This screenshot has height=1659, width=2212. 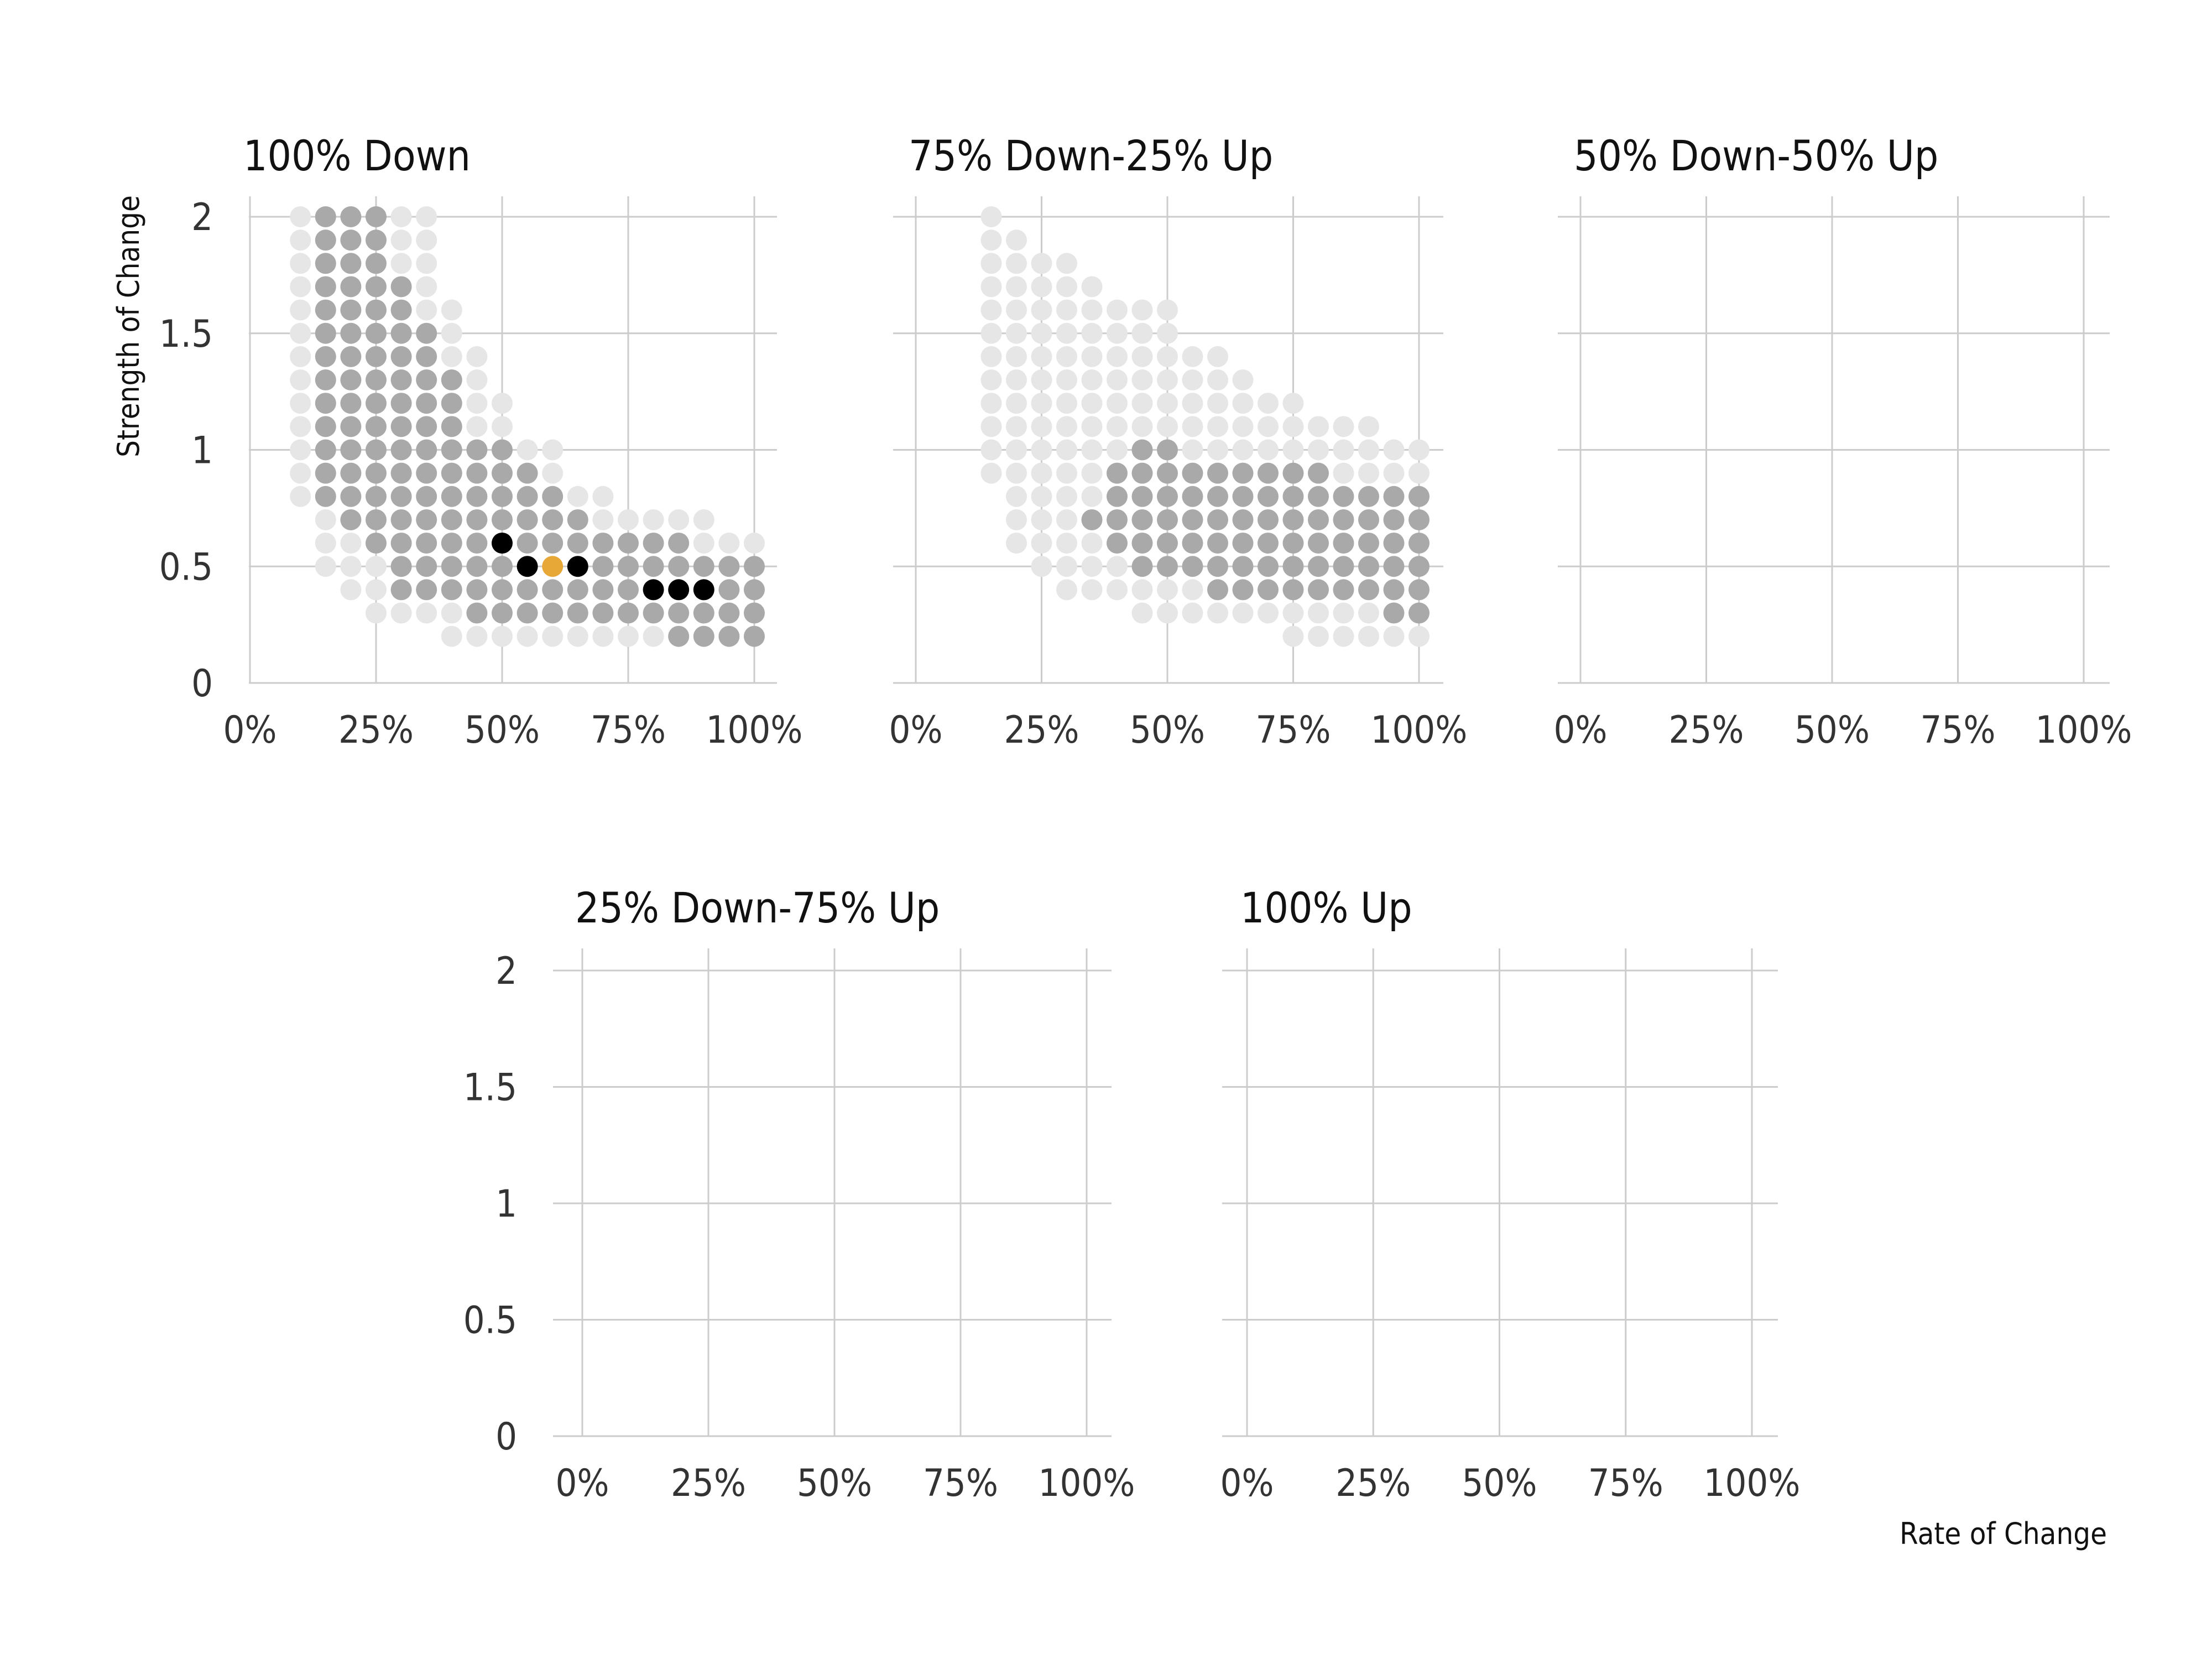 What do you see at coordinates (202, 218) in the screenshot?
I see `y-tick-label: 2` at bounding box center [202, 218].